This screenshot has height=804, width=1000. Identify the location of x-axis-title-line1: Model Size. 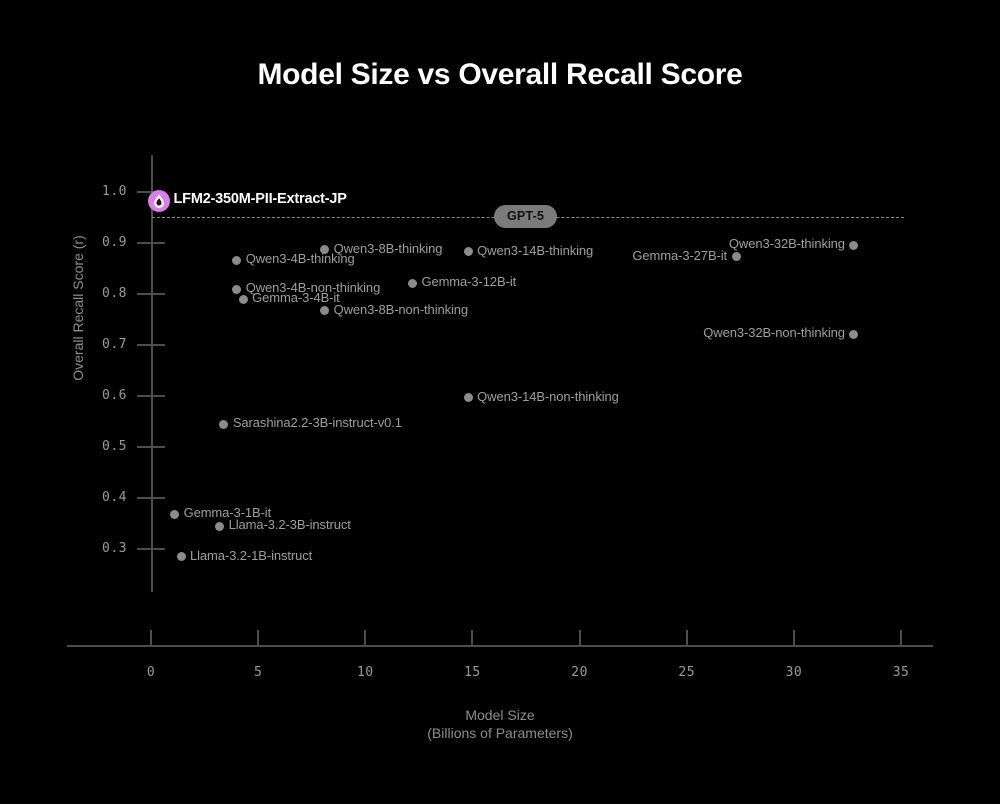
(500, 715).